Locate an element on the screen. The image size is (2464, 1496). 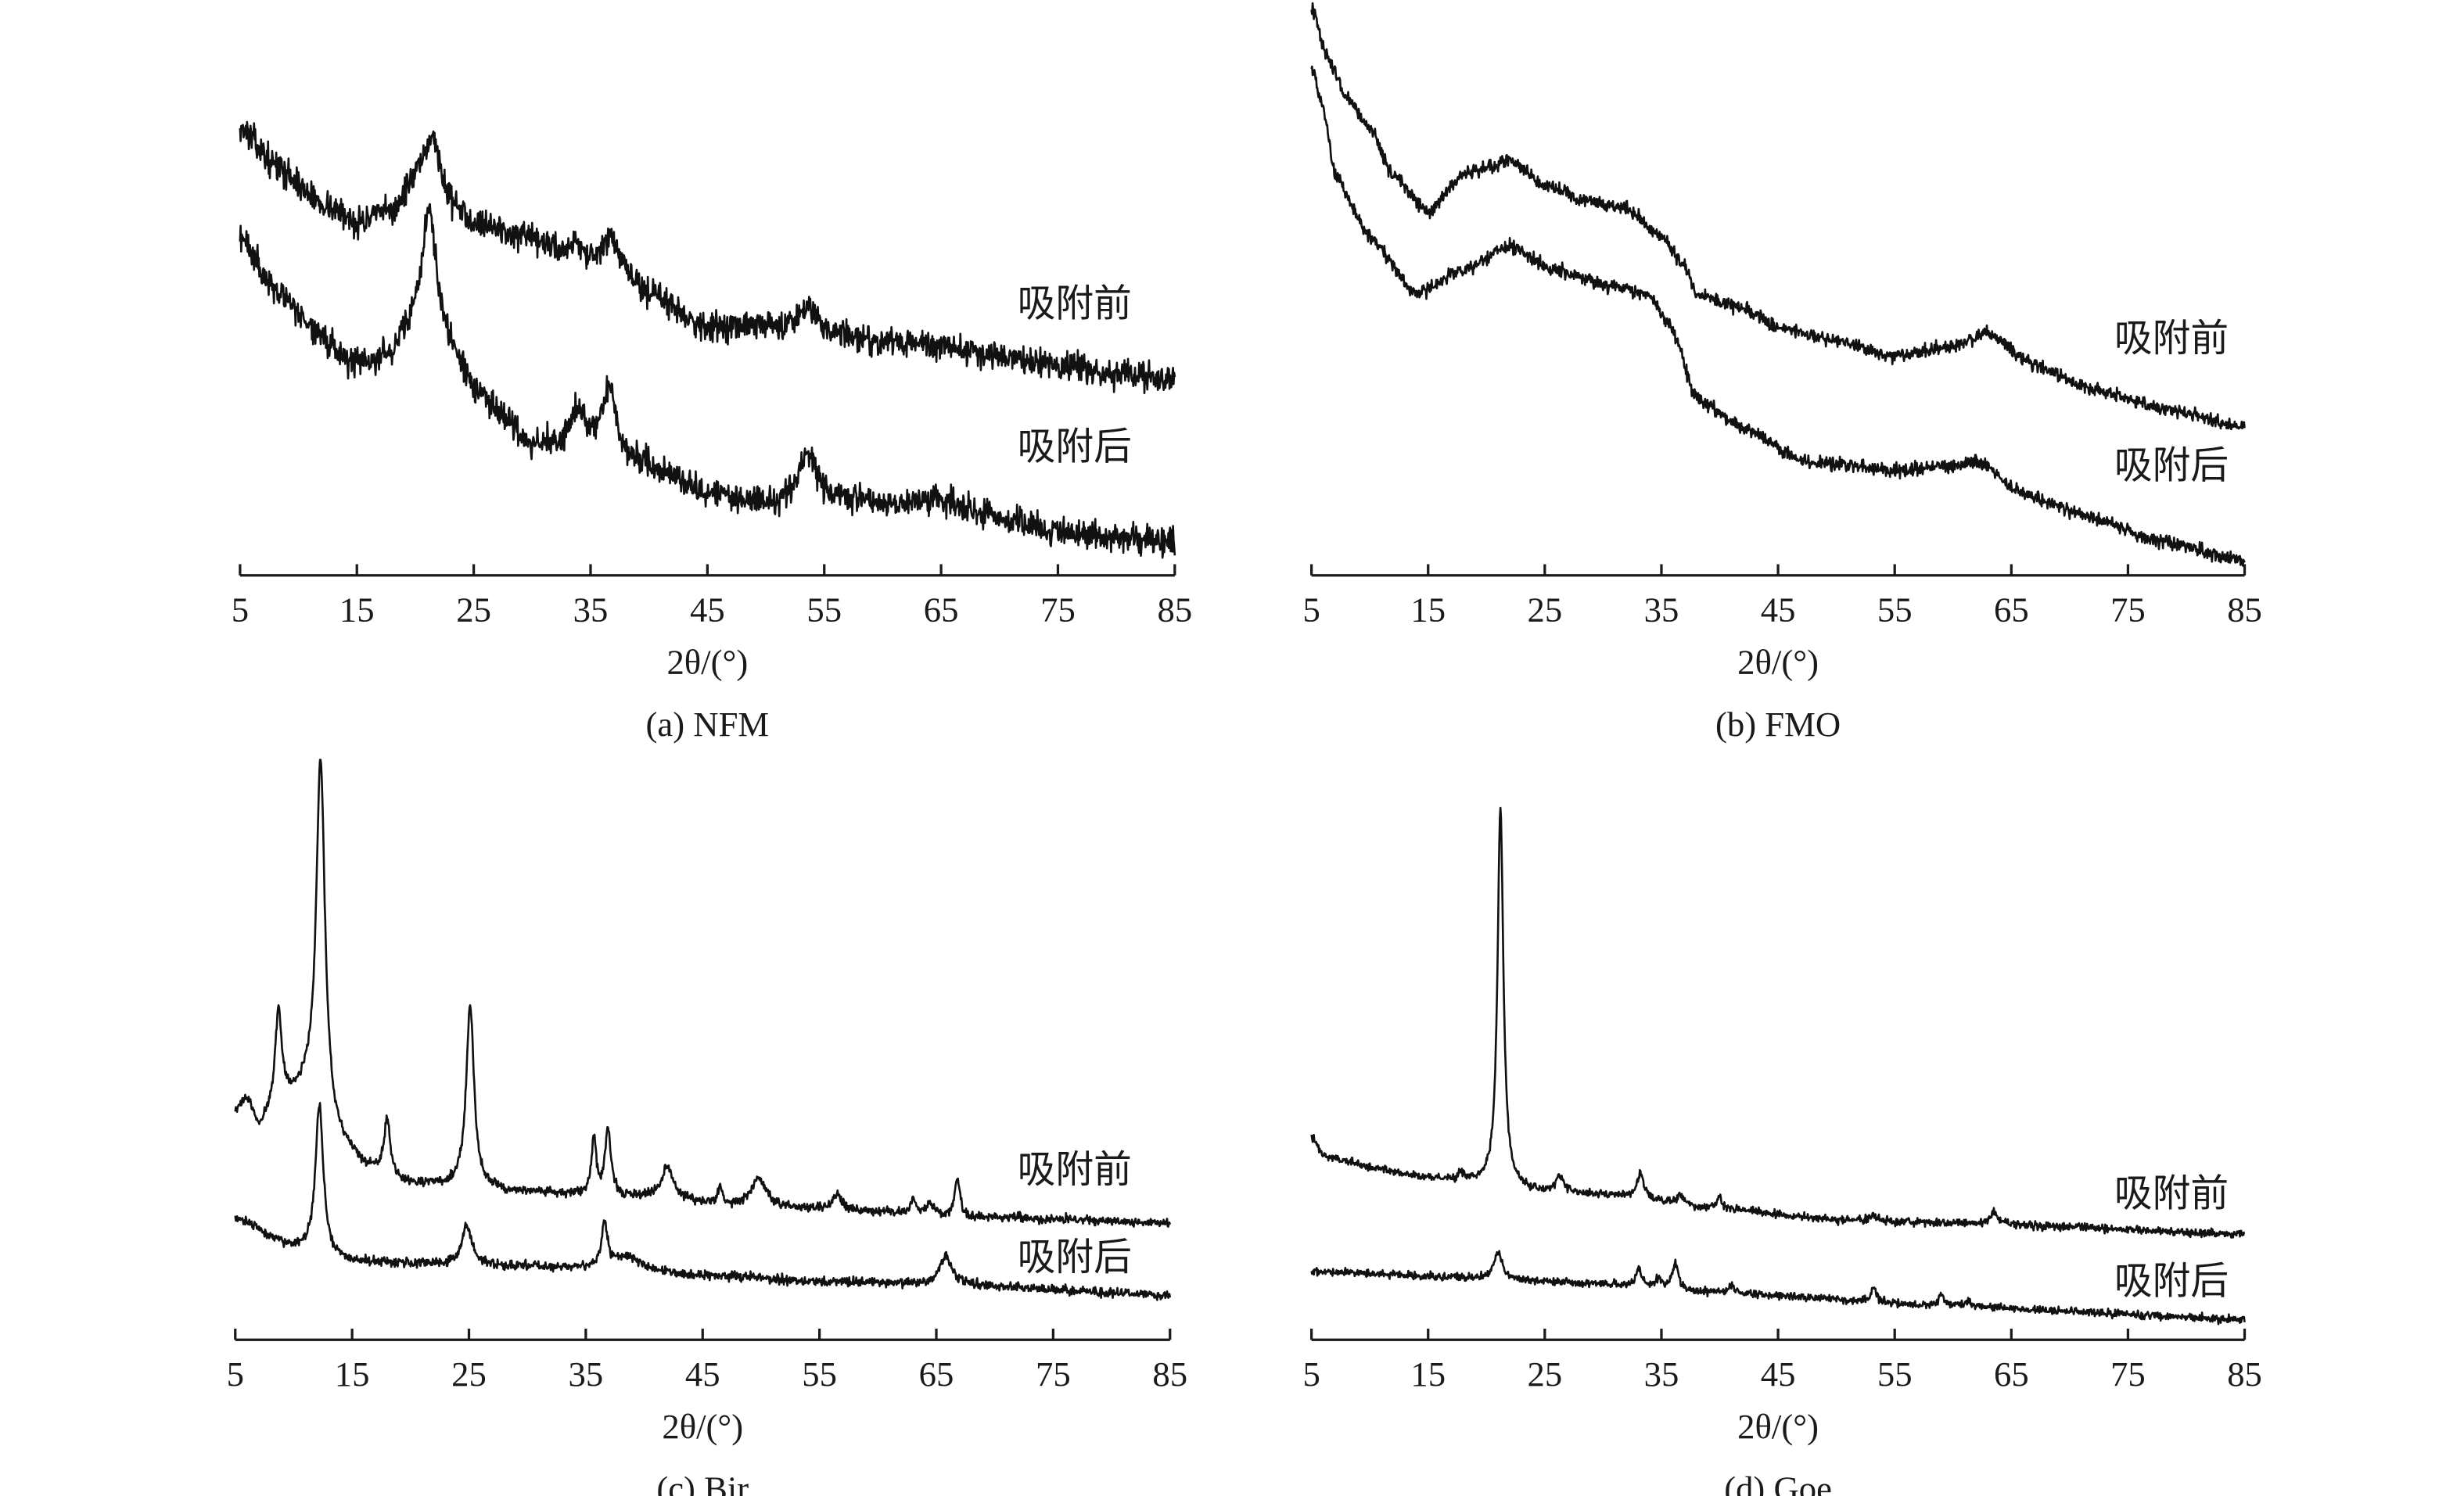
panel-caption: (b) FMO is located at coordinates (1778, 724).